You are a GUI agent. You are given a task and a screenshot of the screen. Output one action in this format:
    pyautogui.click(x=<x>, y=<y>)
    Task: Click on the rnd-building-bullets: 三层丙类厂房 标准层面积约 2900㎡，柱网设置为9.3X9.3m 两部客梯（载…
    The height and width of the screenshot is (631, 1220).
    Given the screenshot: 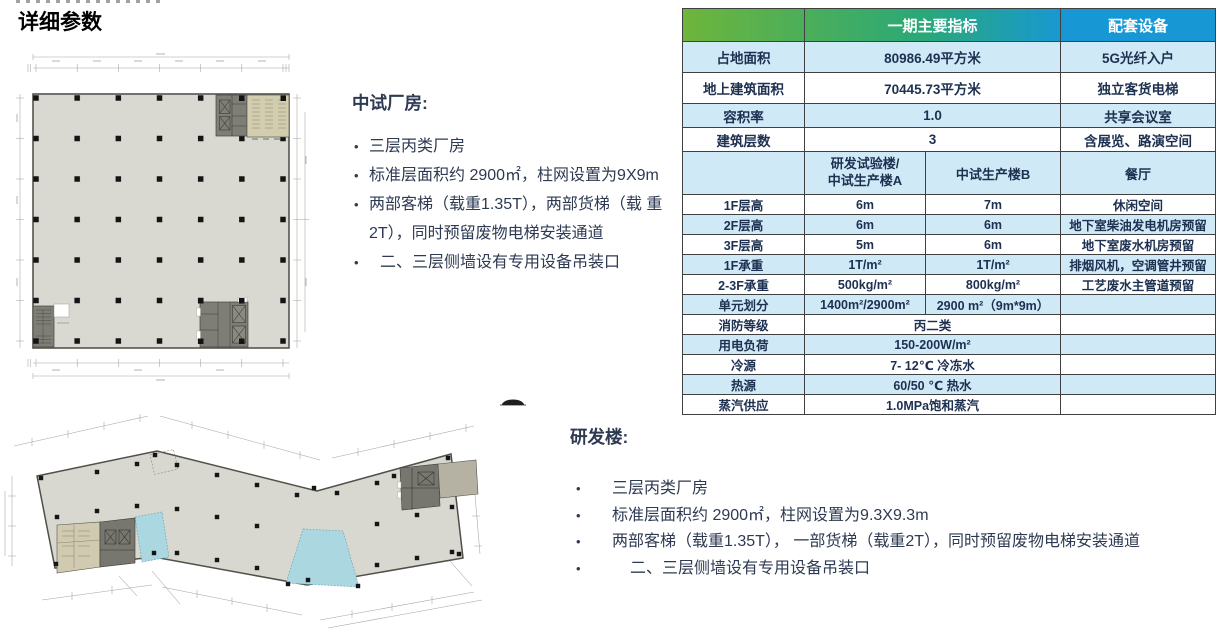 What is the action you would take?
    pyautogui.click(x=894, y=529)
    